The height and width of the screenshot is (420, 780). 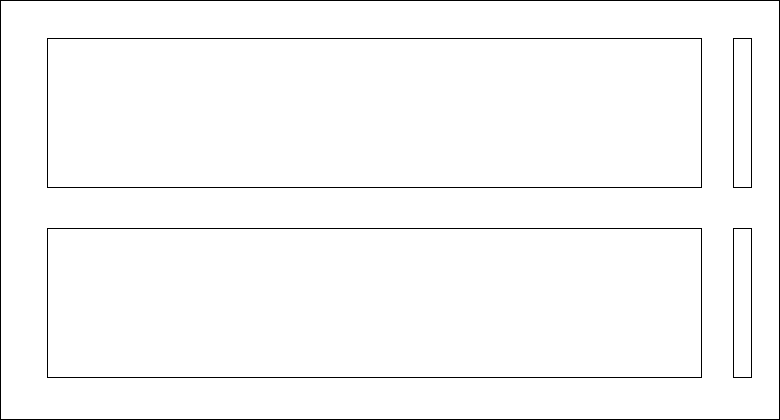 I want to click on colorbar-top-gradient, so click(x=742, y=113).